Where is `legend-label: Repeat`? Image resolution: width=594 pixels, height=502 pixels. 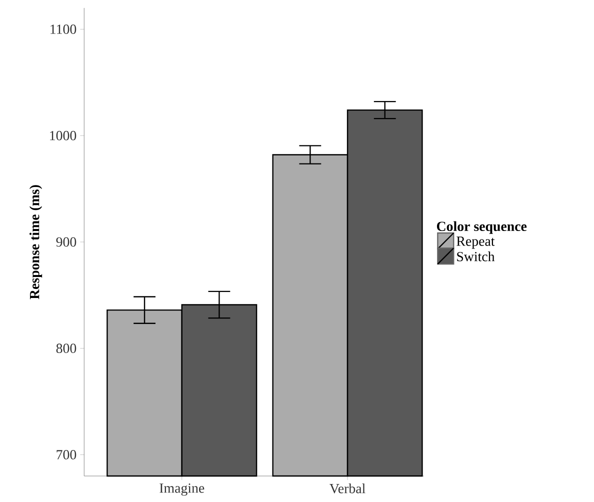
legend-label: Repeat is located at coordinates (475, 242).